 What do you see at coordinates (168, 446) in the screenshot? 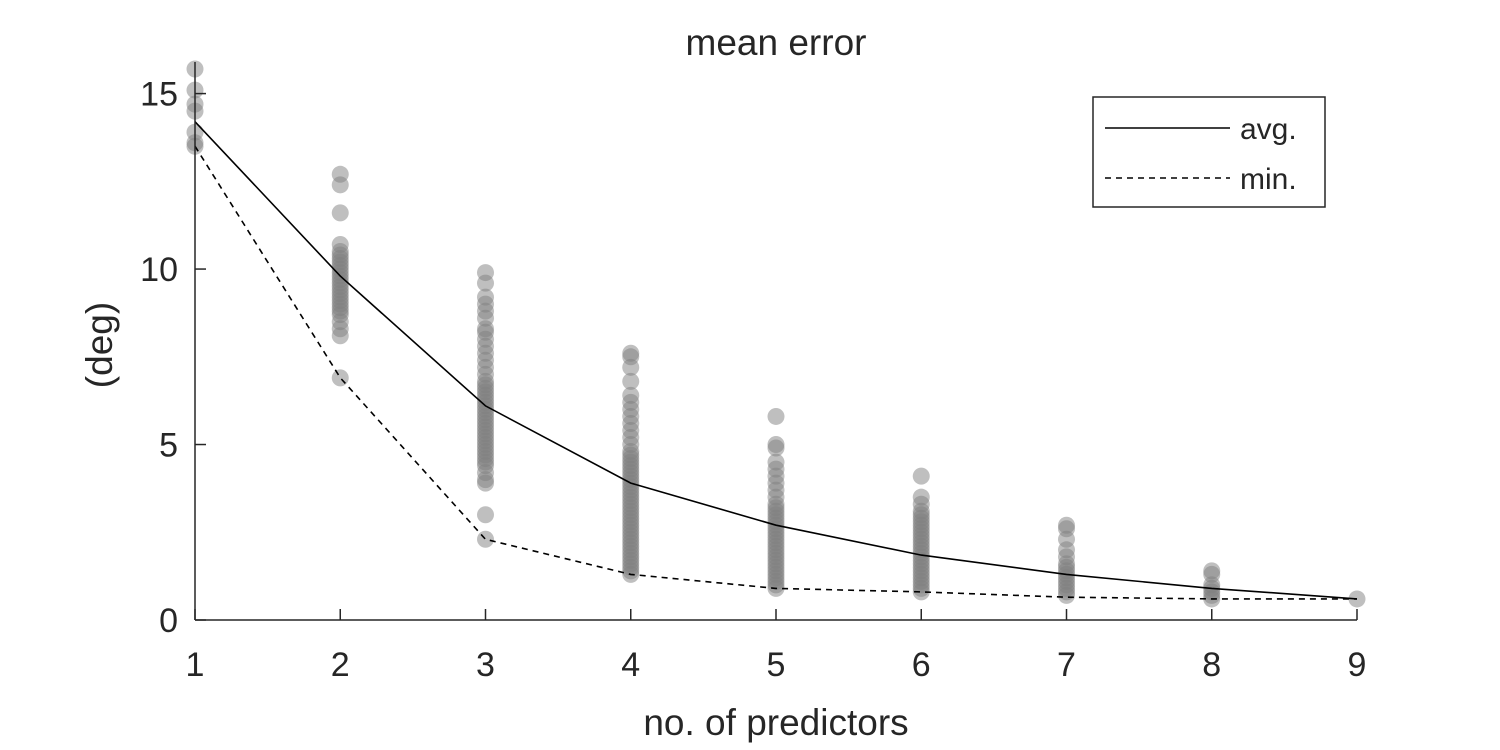
I see `y-tick-label: 5` at bounding box center [168, 446].